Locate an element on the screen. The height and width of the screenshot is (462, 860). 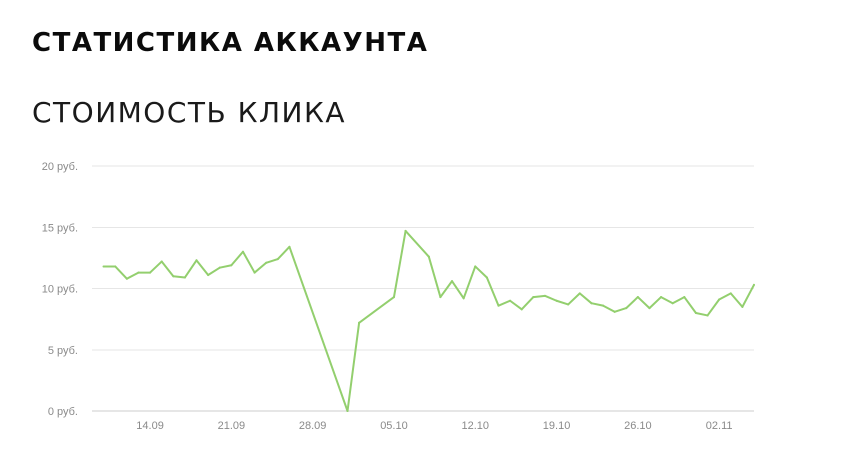
y-tick-label: 15 руб. is located at coordinates (60, 228).